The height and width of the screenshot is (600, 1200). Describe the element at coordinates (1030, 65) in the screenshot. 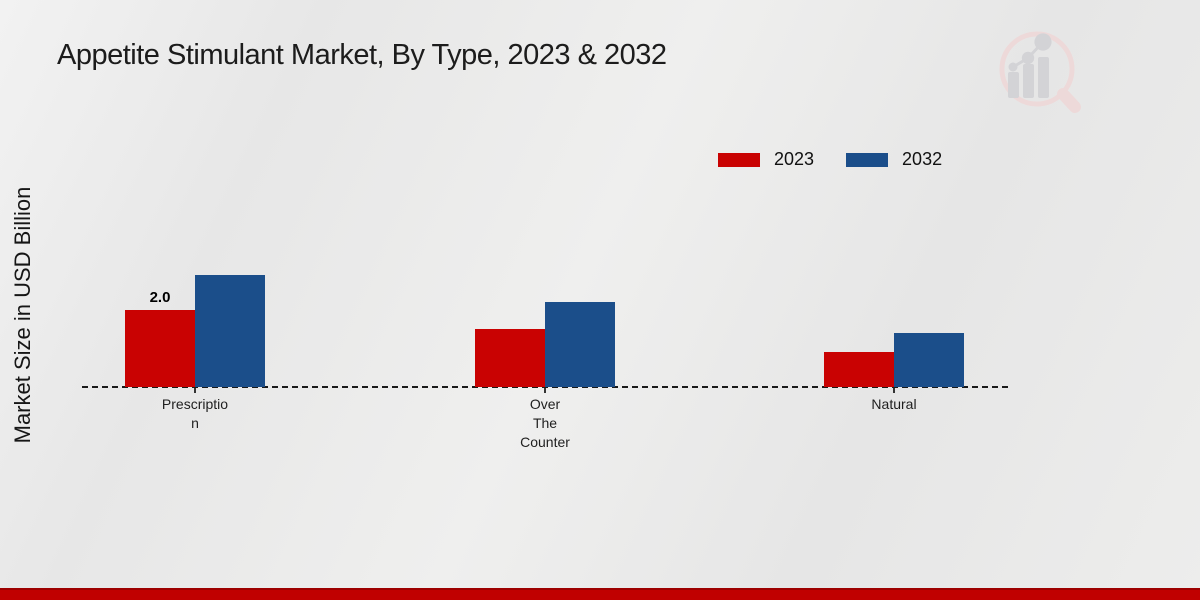

I see `bar-chart-glyph-icon` at that location.